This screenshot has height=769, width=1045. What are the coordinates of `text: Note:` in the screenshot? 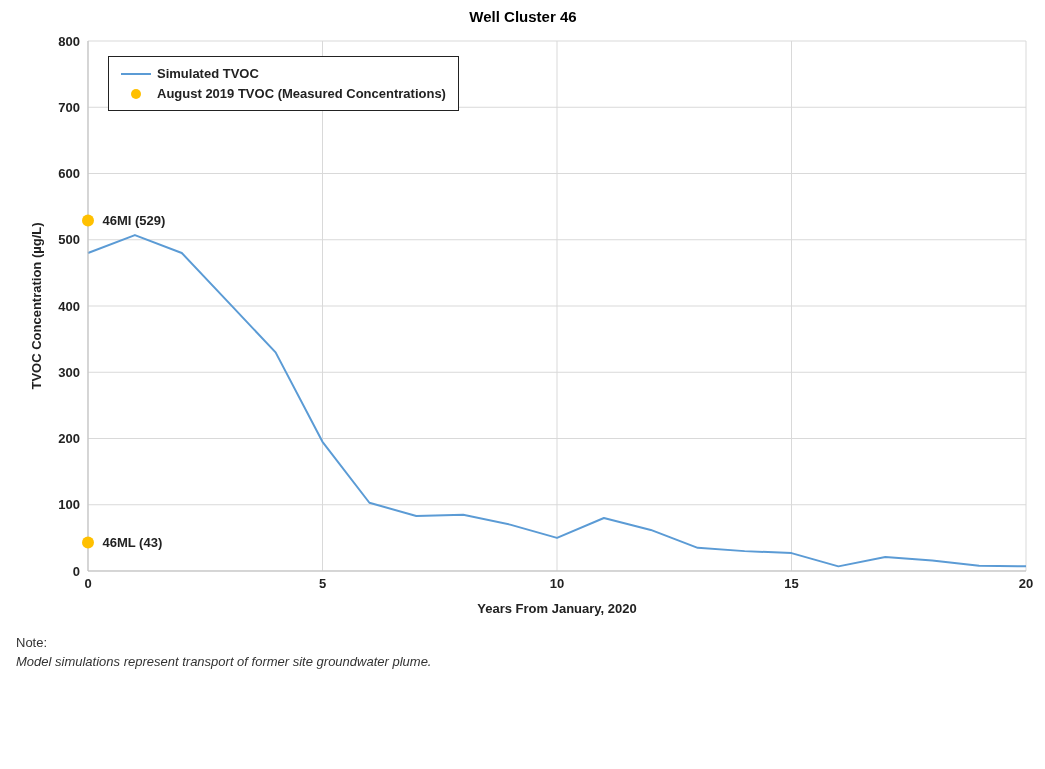 It's located at (32, 642).